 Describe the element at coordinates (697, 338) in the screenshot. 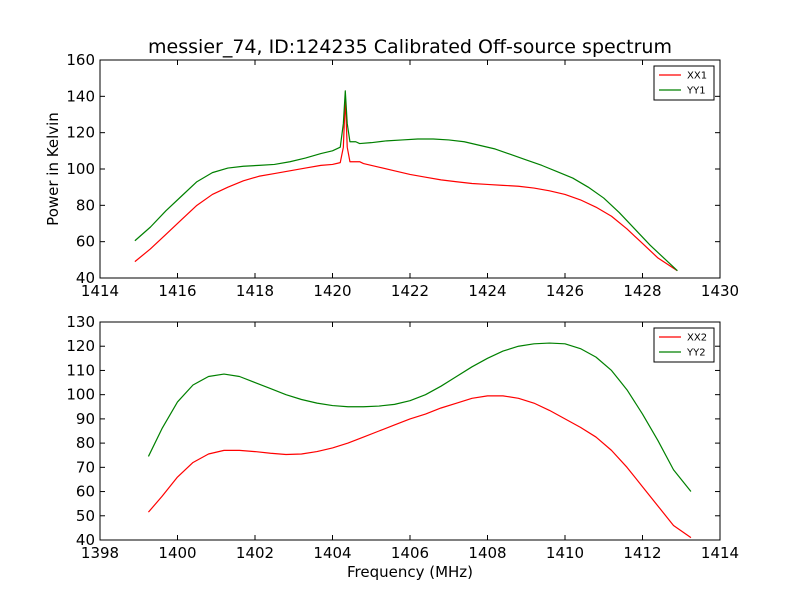

I see `legend-label-xx2: XX2` at that location.